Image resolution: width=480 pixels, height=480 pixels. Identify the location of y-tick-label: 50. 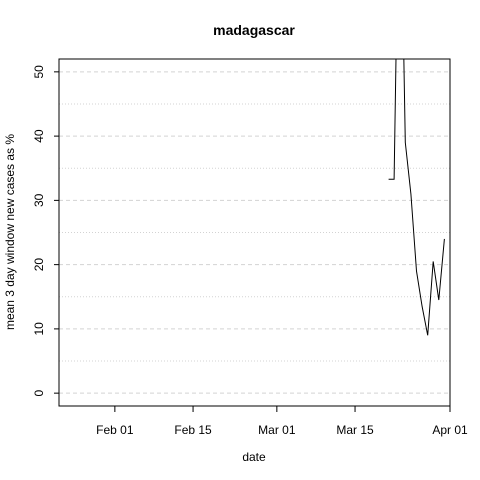
(39, 72).